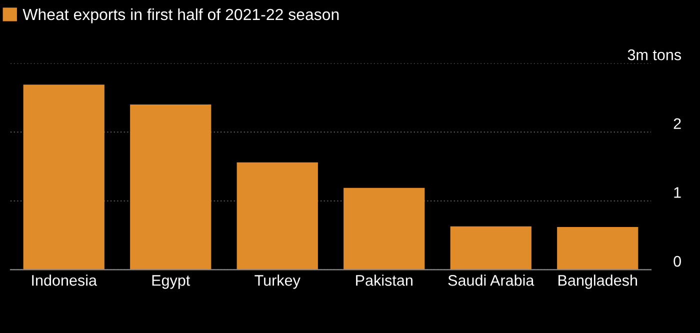 This screenshot has width=700, height=333. I want to click on x-tick-label: Turkey, so click(277, 281).